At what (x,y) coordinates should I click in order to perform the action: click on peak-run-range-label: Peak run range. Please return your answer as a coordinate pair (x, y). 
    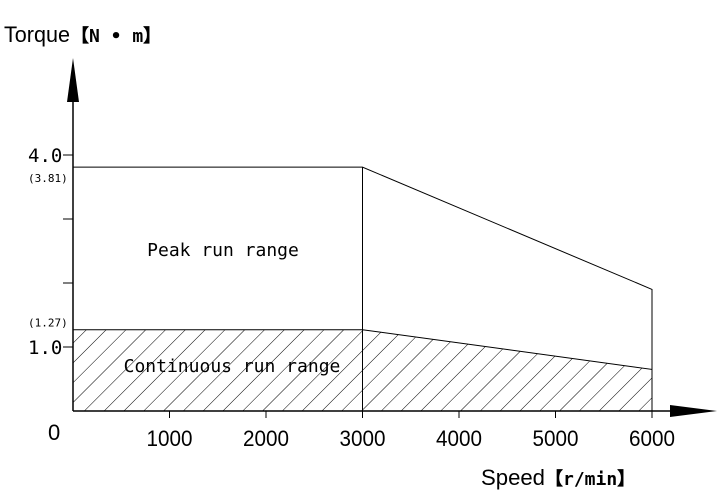
    Looking at the image, I should click on (223, 250).